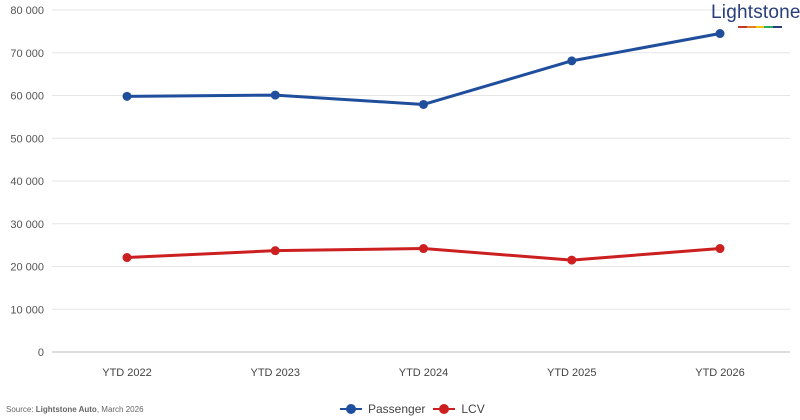  I want to click on x-tick-label: YTD 2024, so click(424, 373).